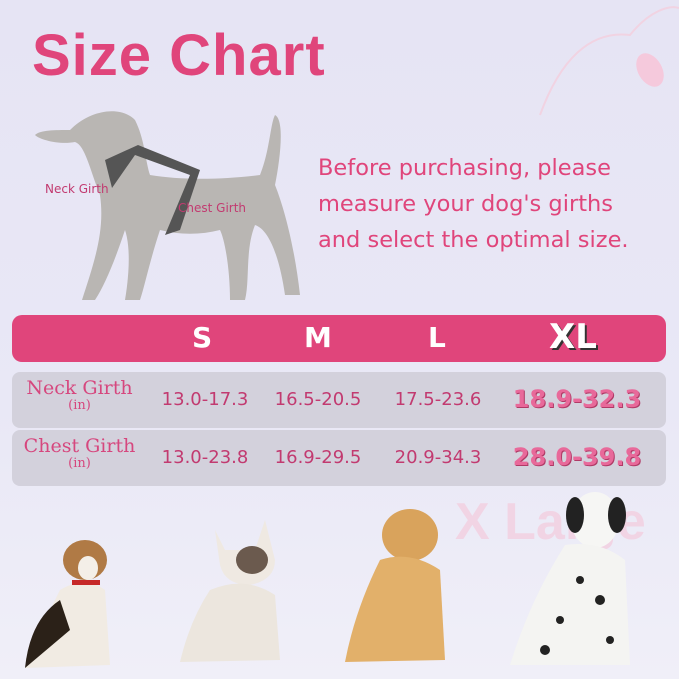 This screenshot has width=679, height=679. Describe the element at coordinates (77, 189) in the screenshot. I see `neck-girth-label: Neck Girth` at that location.